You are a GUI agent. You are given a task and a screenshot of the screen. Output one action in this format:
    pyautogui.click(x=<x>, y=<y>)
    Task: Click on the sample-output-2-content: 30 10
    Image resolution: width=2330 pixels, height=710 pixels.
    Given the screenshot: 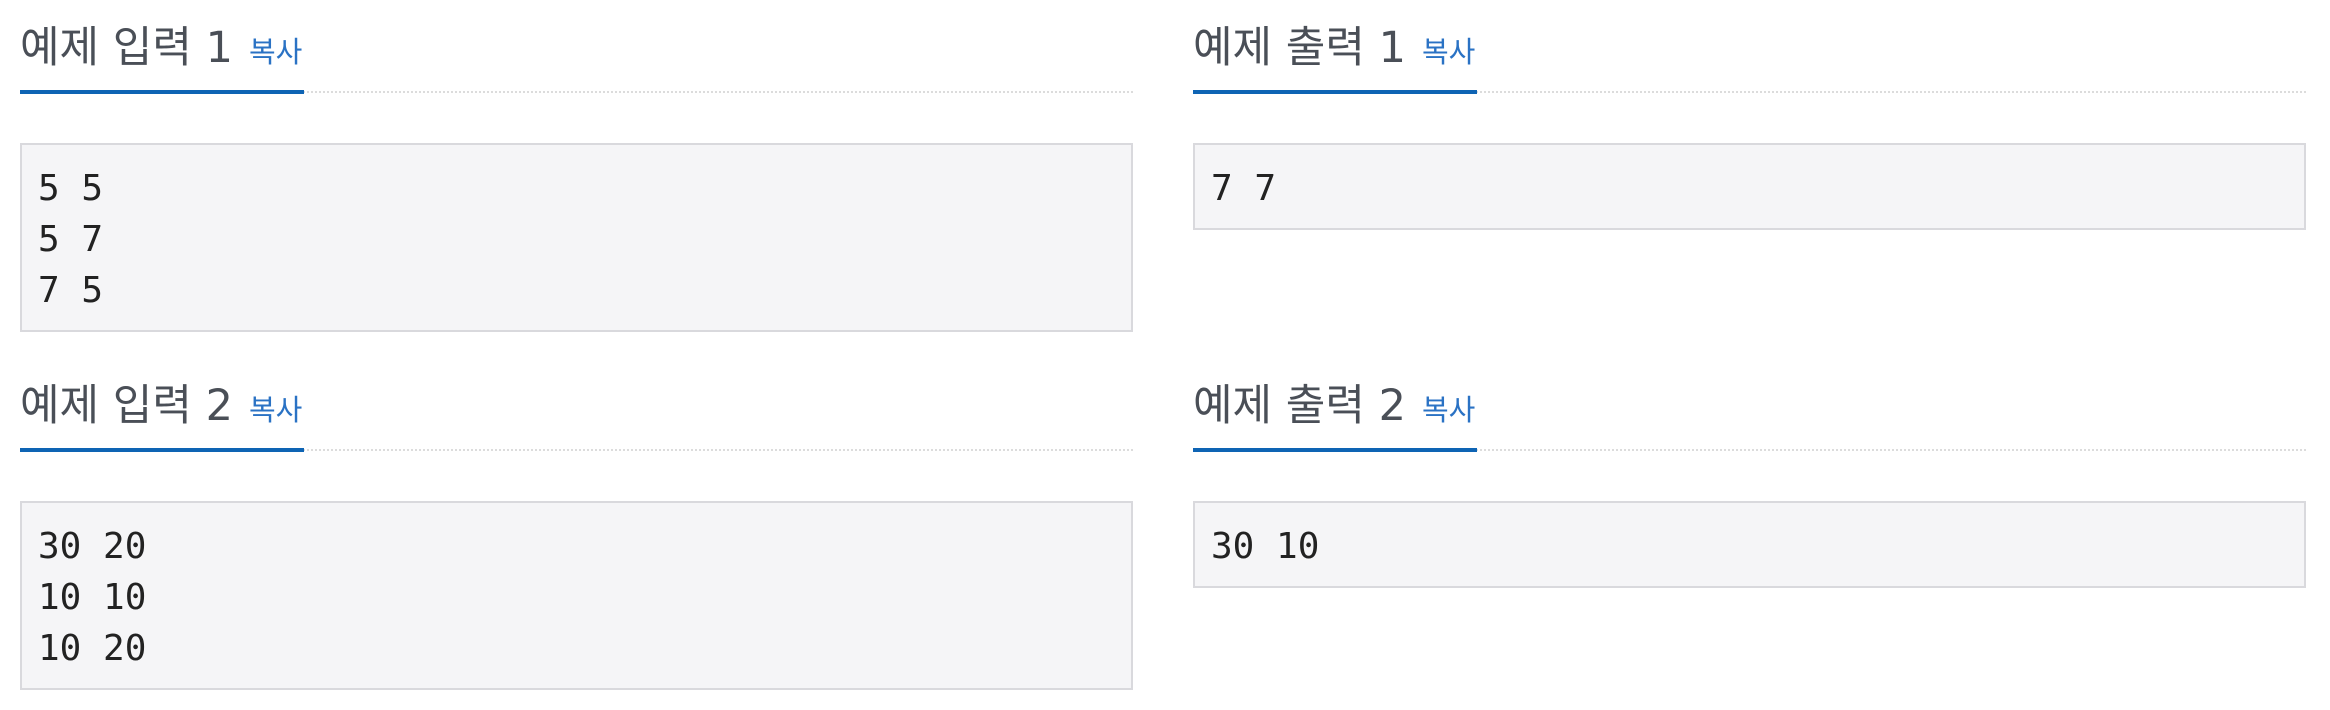 What is the action you would take?
    pyautogui.click(x=1749, y=544)
    